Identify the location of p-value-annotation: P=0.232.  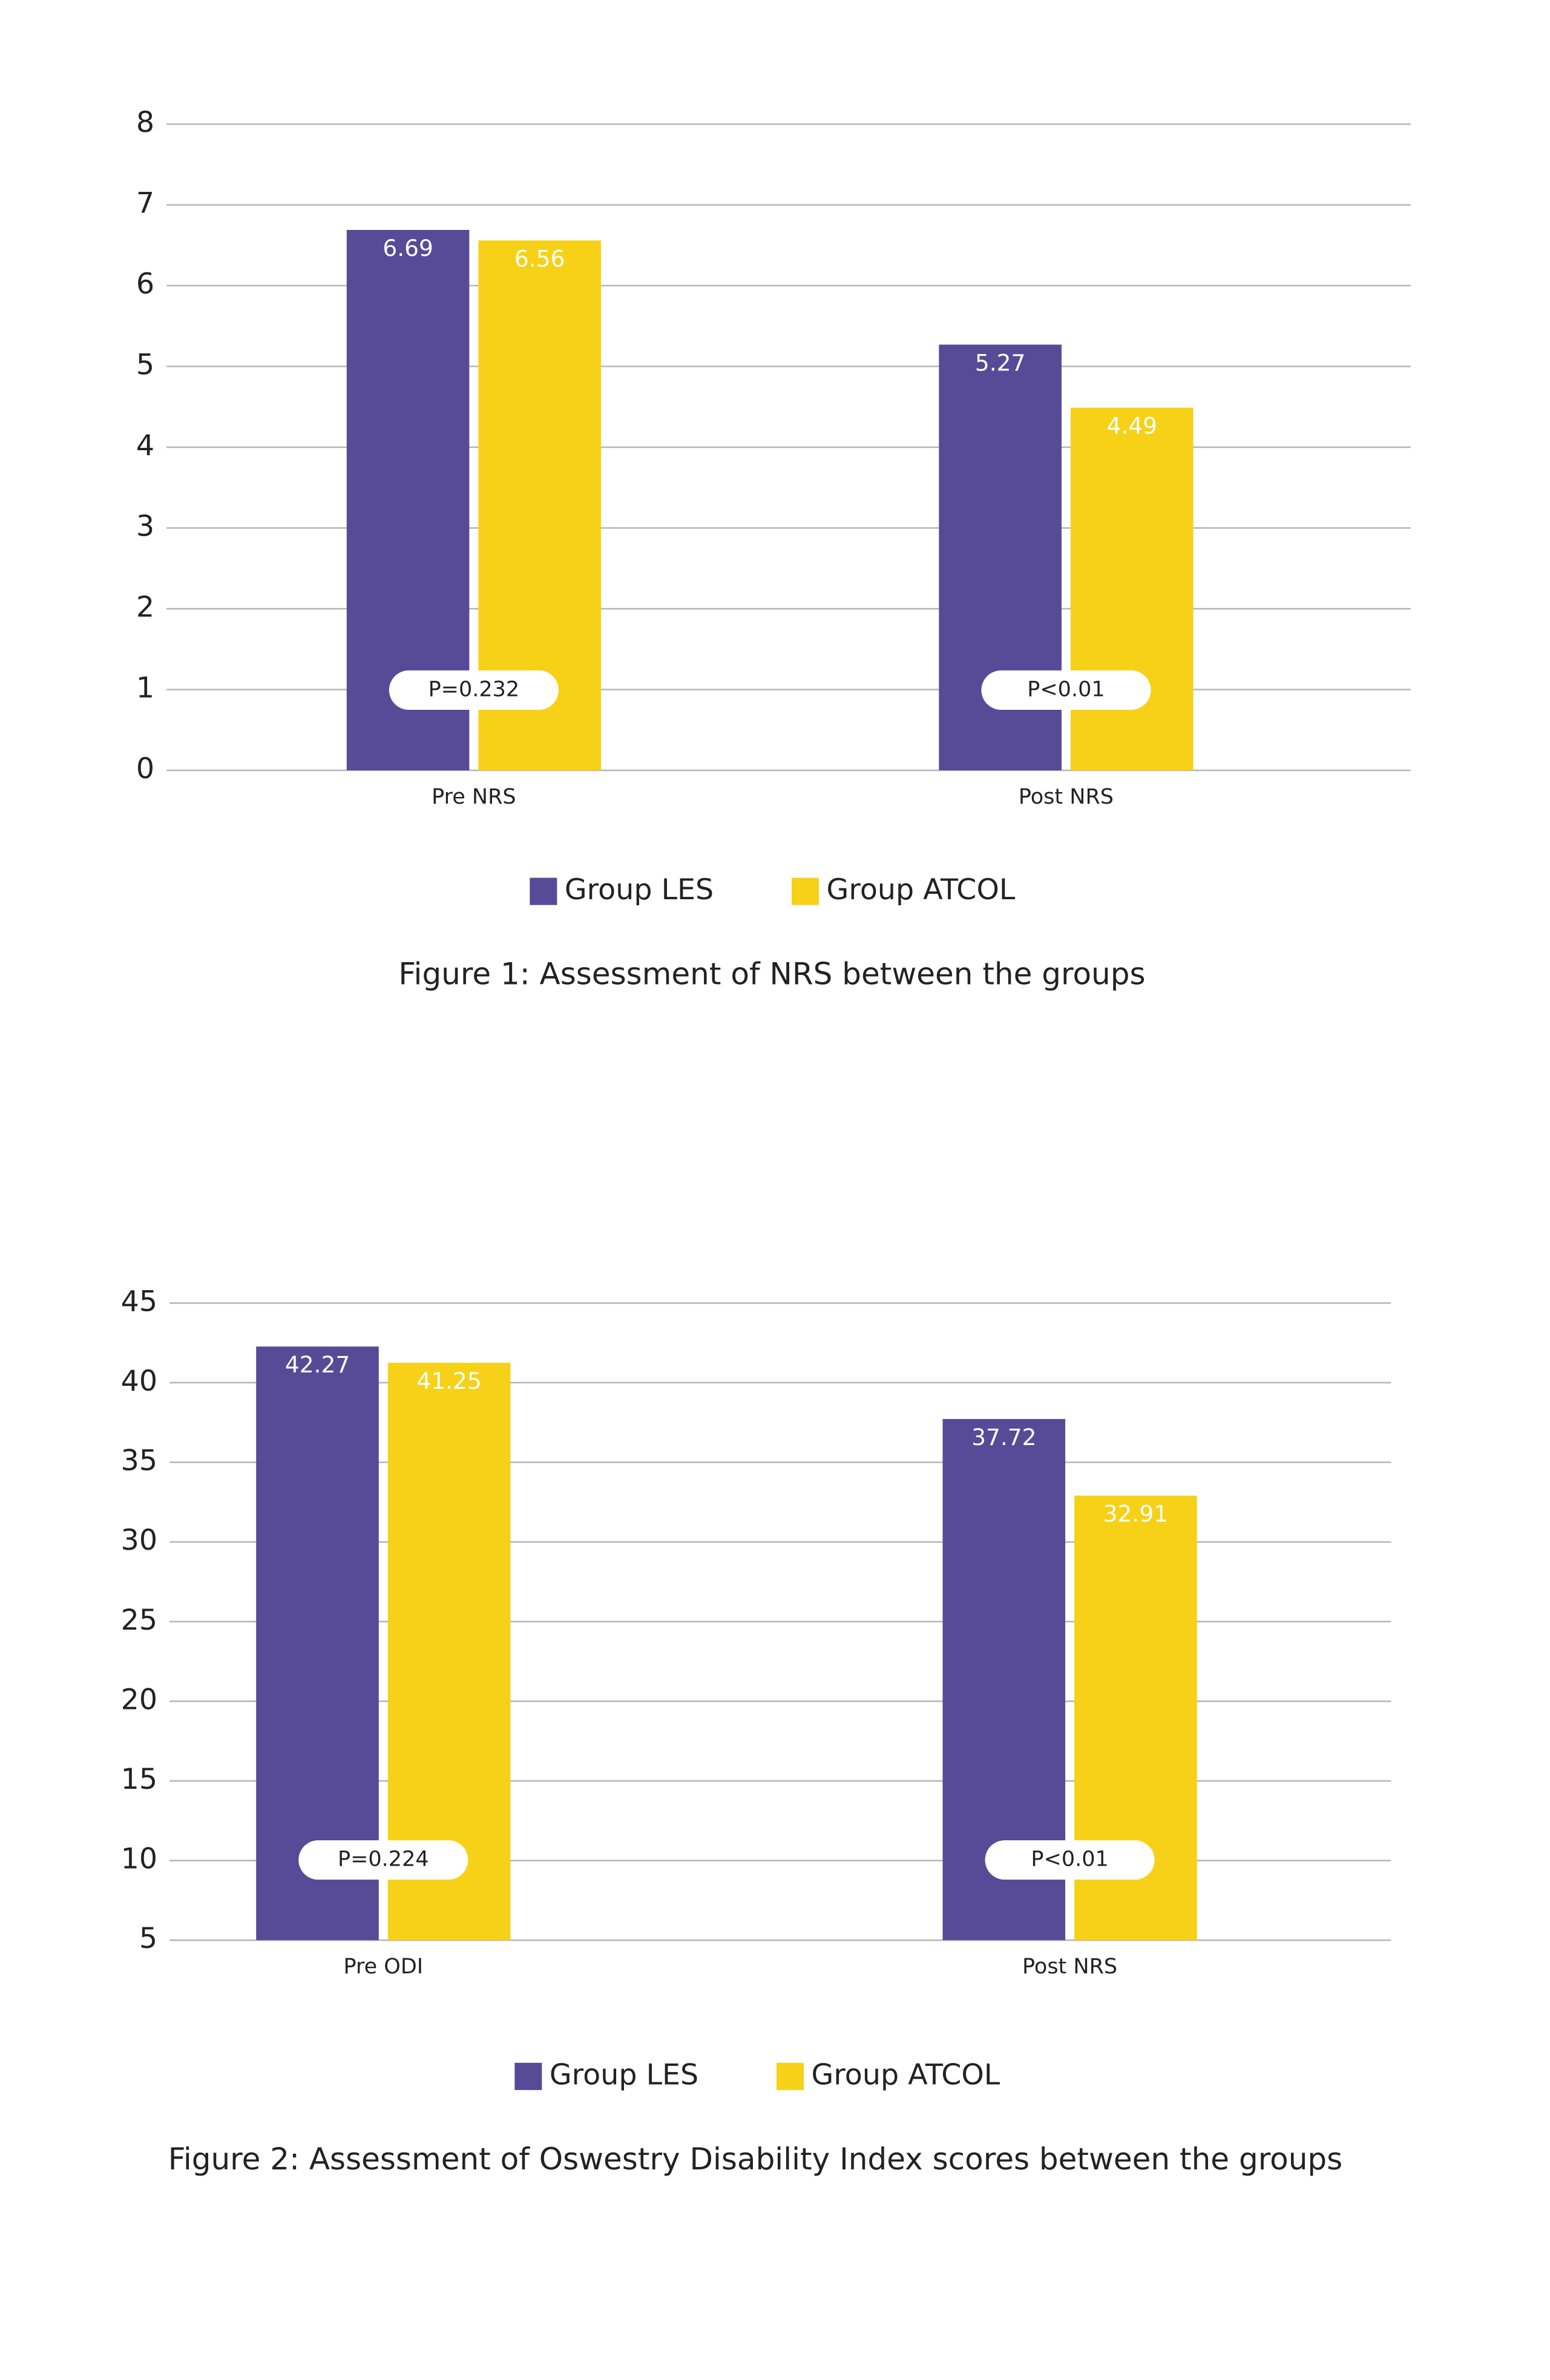
(474, 689).